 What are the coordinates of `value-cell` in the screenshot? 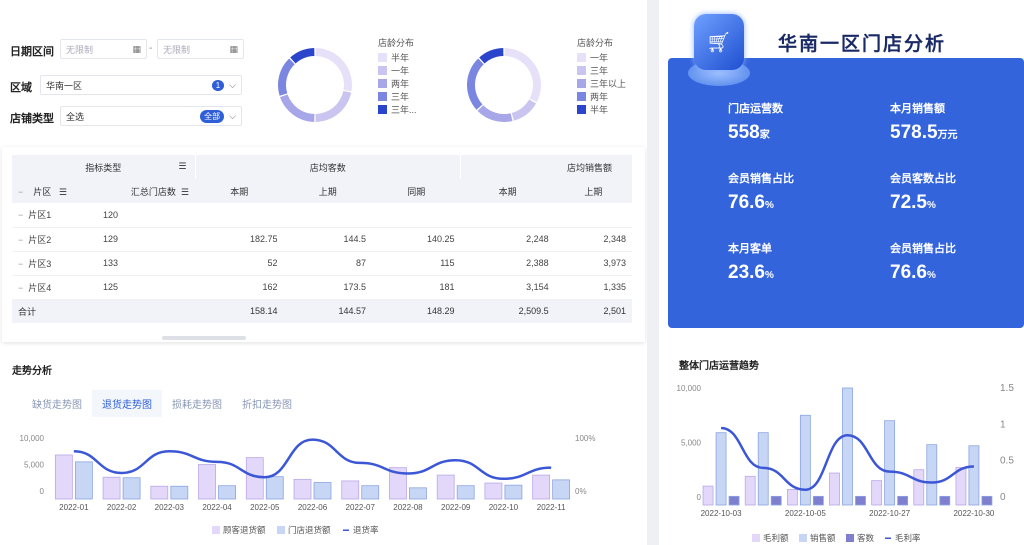 It's located at (593, 215).